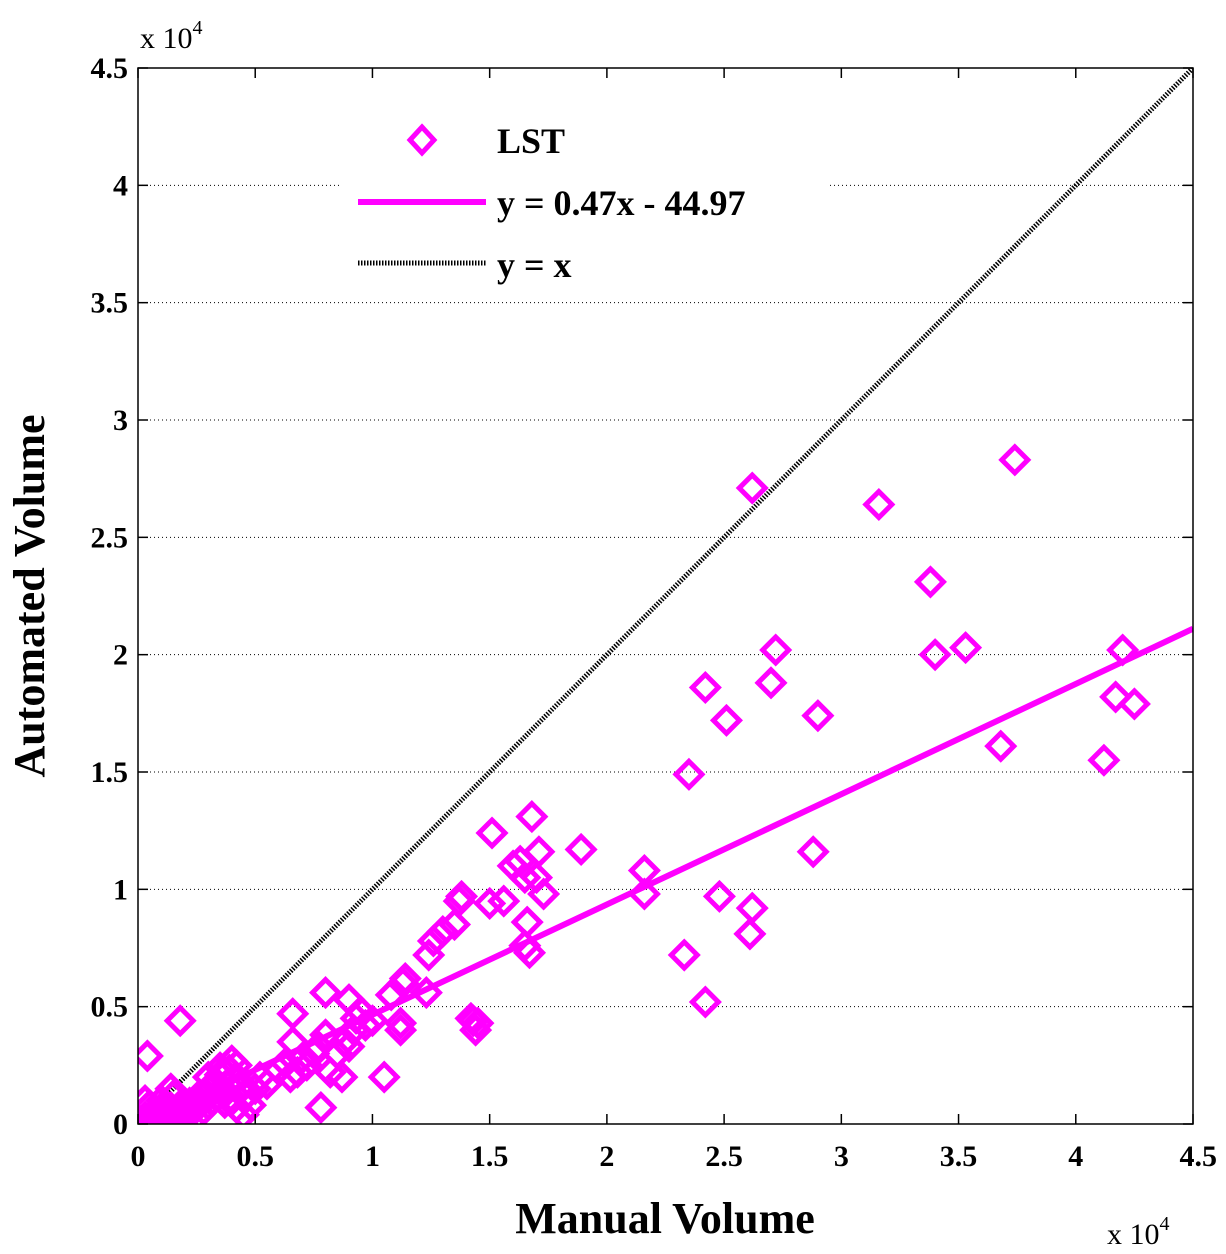 The width and height of the screenshot is (1226, 1254). What do you see at coordinates (1075, 1156) in the screenshot?
I see `x-tick-label-8: 4` at bounding box center [1075, 1156].